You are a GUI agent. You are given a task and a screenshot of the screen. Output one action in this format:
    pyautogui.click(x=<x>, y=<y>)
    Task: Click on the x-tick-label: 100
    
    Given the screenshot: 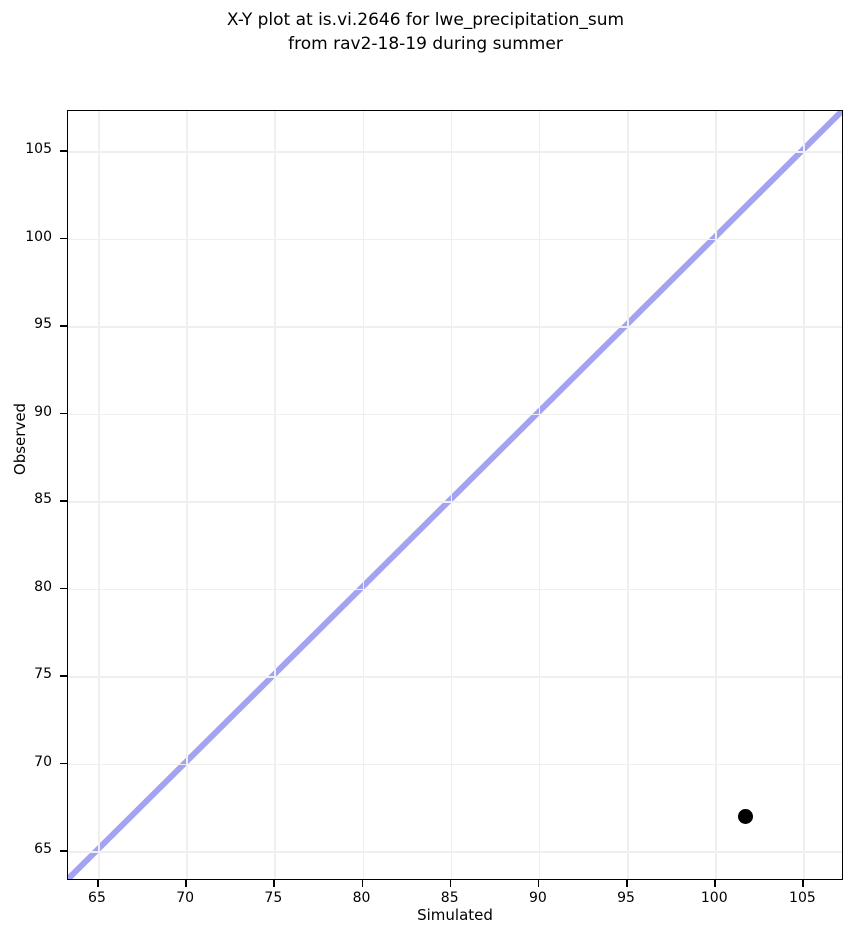 What is the action you would take?
    pyautogui.click(x=714, y=898)
    